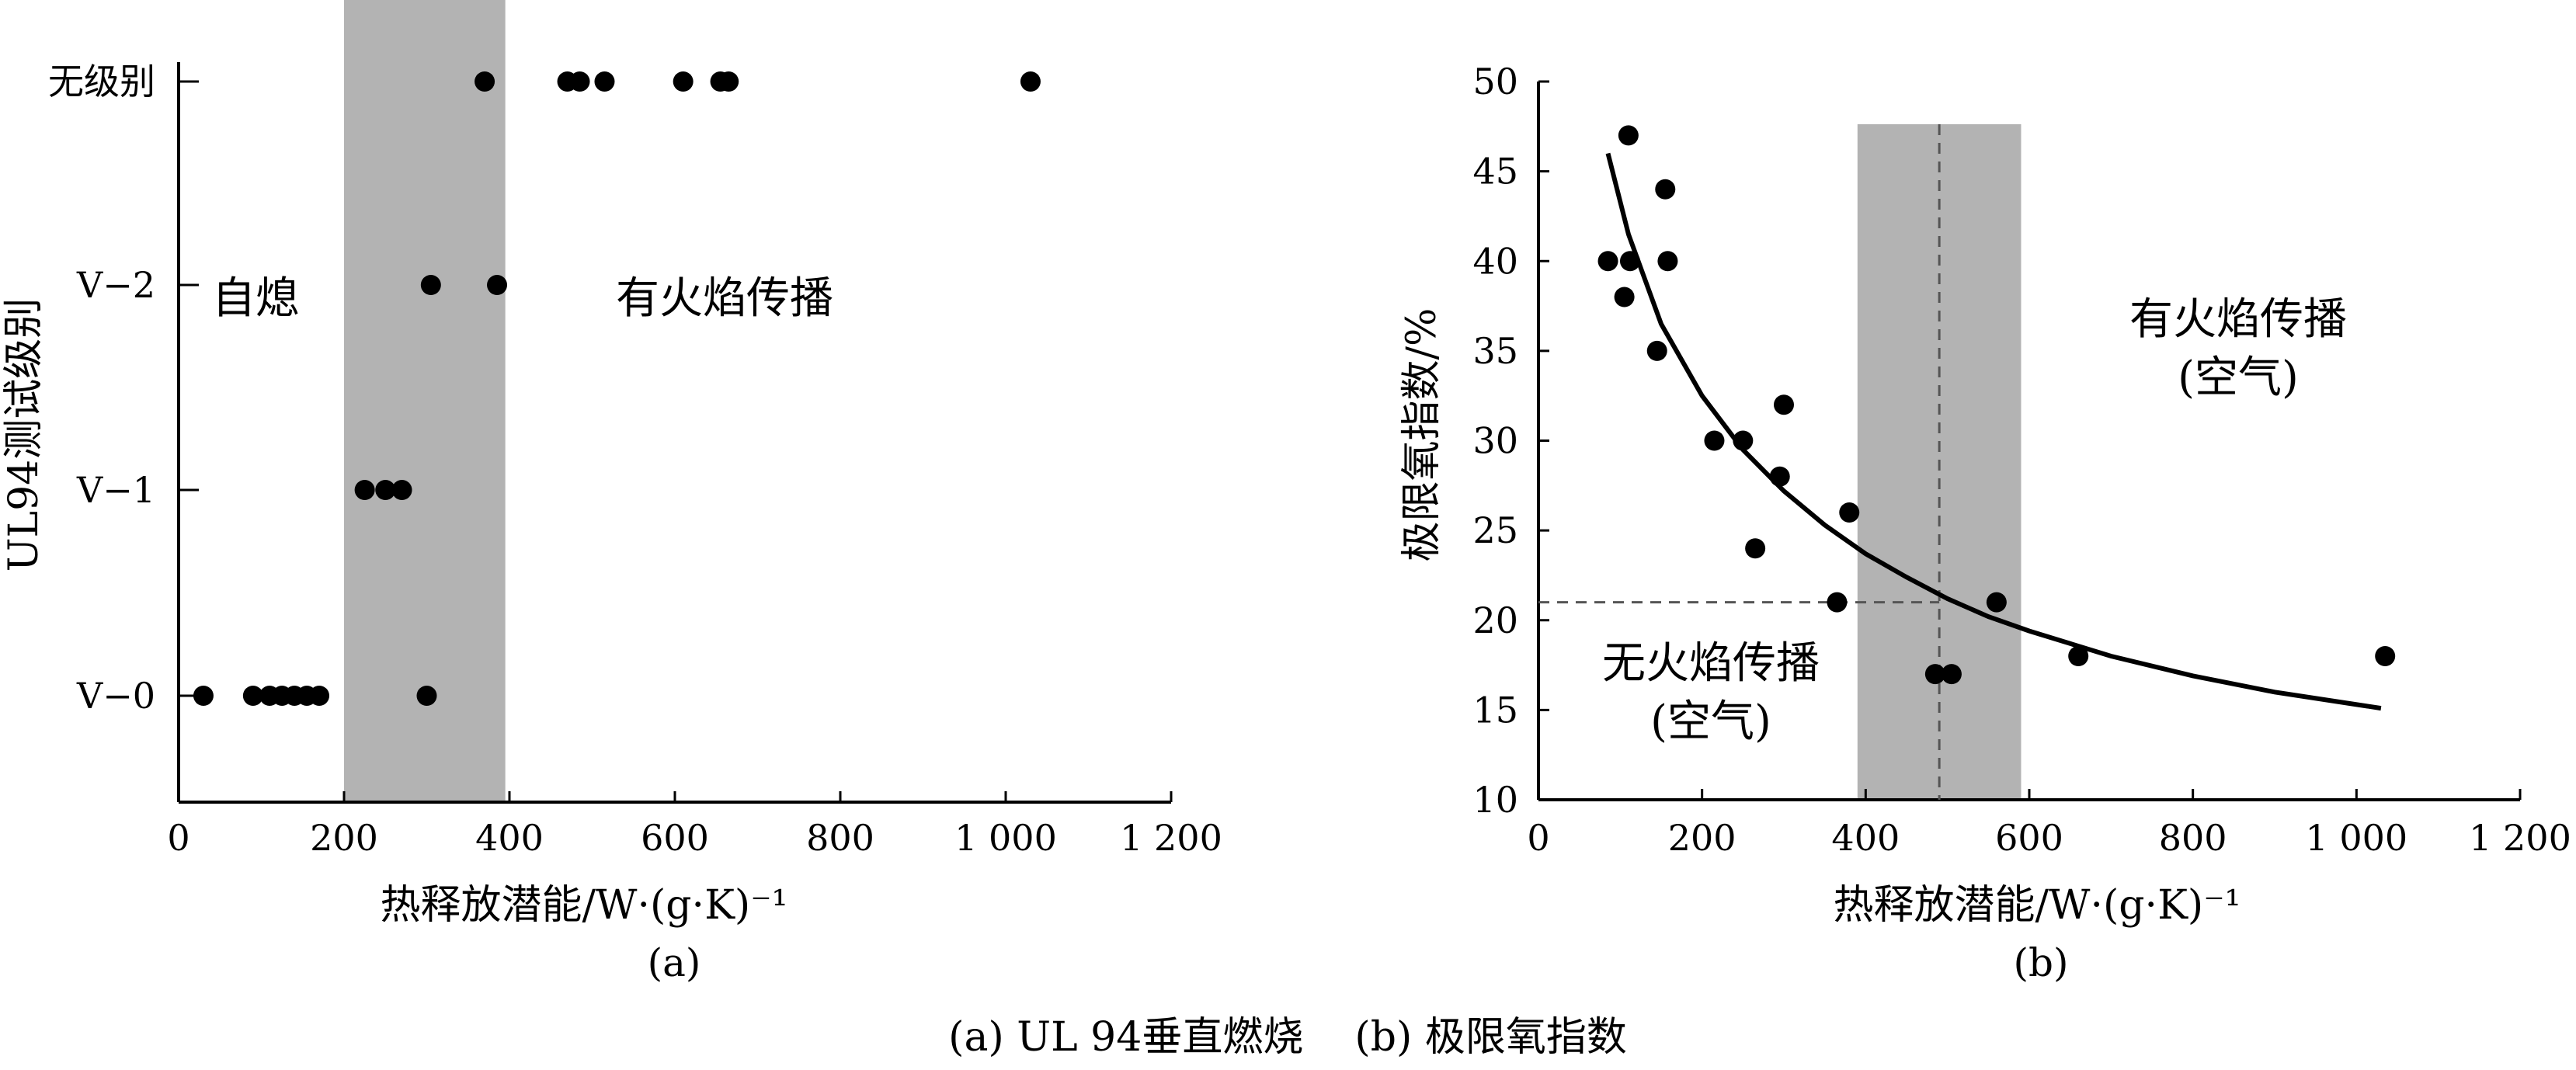  Describe the element at coordinates (510, 838) in the screenshot. I see `panel-a-x-tick-label: 400` at that location.